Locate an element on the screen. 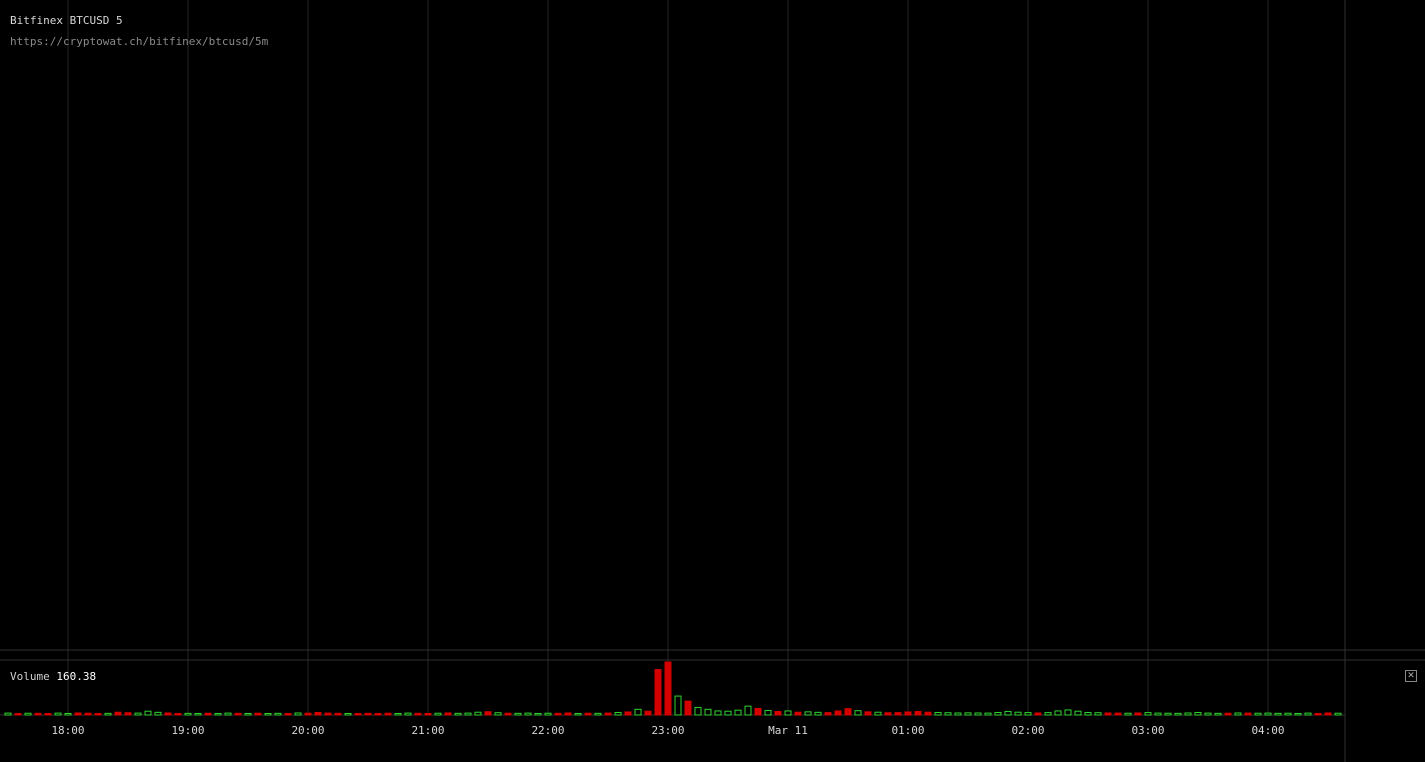 Image resolution: width=1425 pixels, height=762 pixels. chart-url: https://cryptowat.ch/bitfinex/btcusd/5m is located at coordinates (139, 41).